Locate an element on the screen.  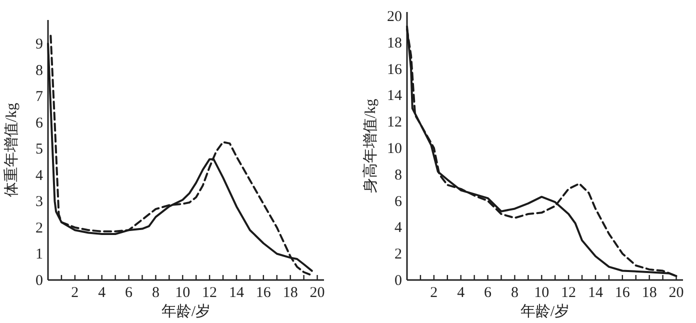
y-tick-label: 1 is located at coordinates (39, 254).